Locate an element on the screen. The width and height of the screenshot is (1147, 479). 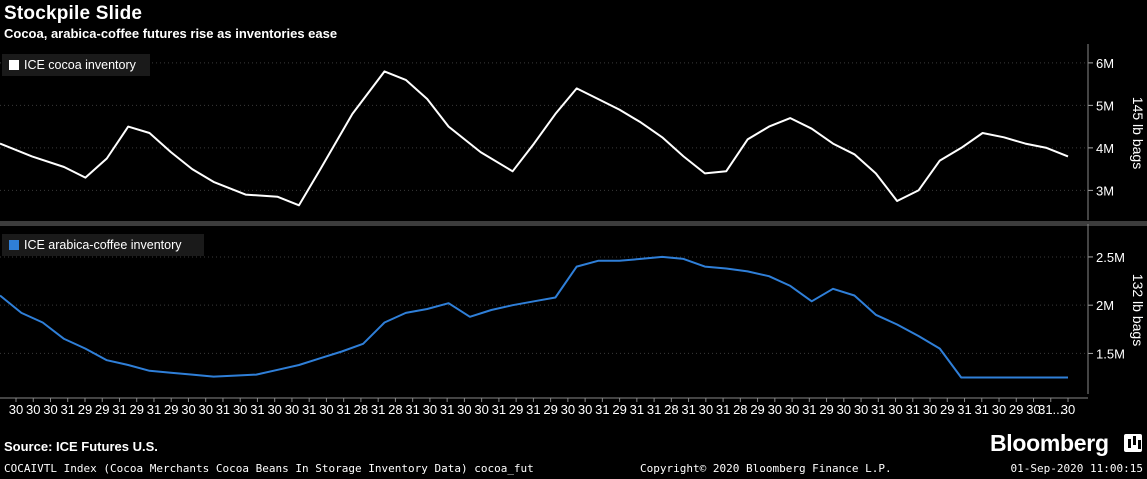
timestamp: 01-Sep-2020 11:00:15 is located at coordinates (1076, 468).